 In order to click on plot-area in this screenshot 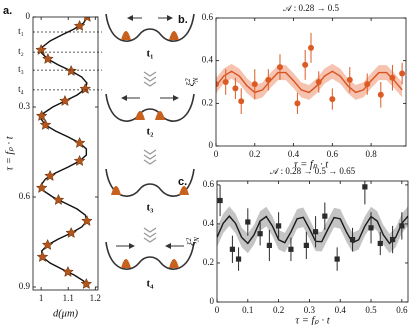, I will do `click(312, 226)`.